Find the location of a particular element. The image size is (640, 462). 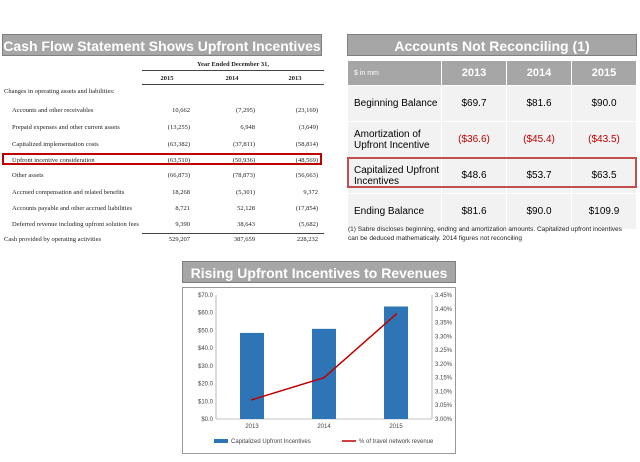

x-tick-label: 2015 is located at coordinates (396, 427).